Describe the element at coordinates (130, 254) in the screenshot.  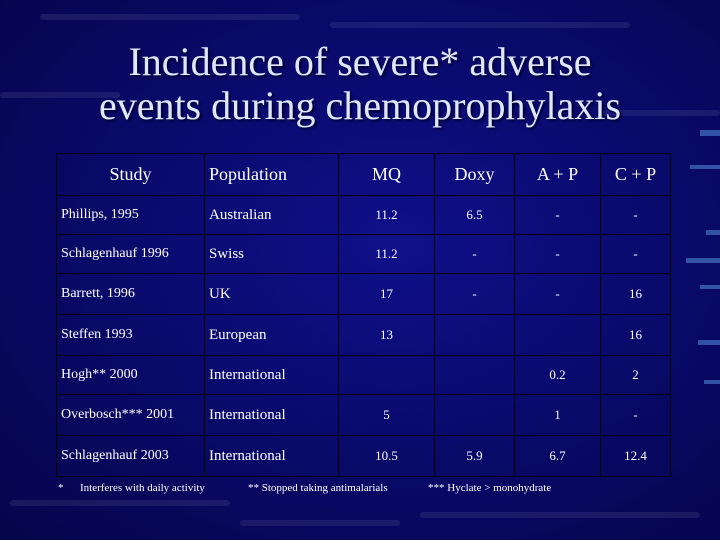
I see `study-cell: Schlagenhauf 1996` at that location.